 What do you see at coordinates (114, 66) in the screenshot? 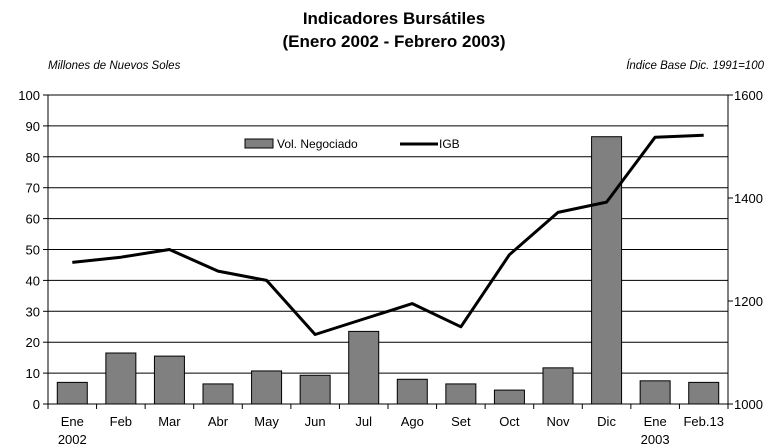
I see `left-axis-unit-label: Millones de Nuevos Soles` at bounding box center [114, 66].